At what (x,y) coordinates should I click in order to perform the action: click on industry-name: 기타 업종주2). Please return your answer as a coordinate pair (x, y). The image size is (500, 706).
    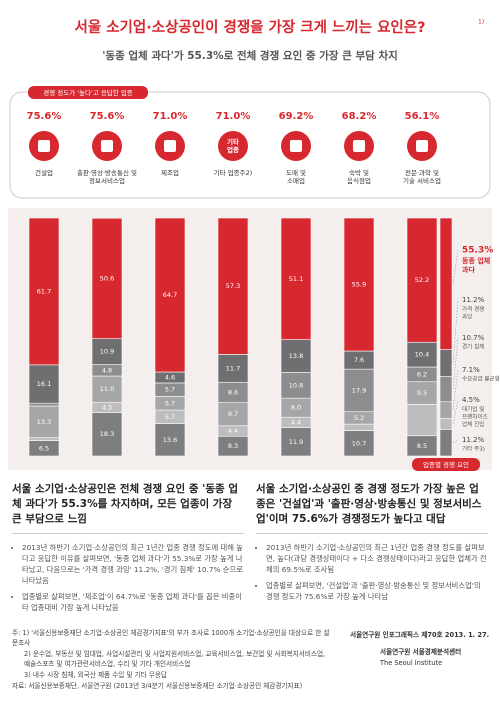
    Looking at the image, I should click on (233, 172).